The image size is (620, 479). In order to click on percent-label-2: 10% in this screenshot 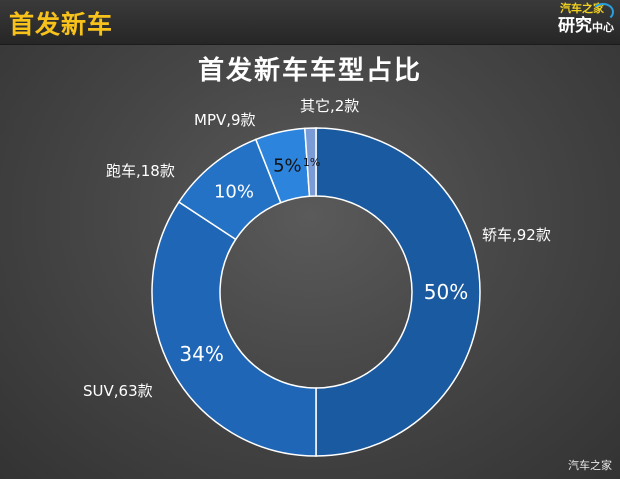, I will do `click(234, 192)`.